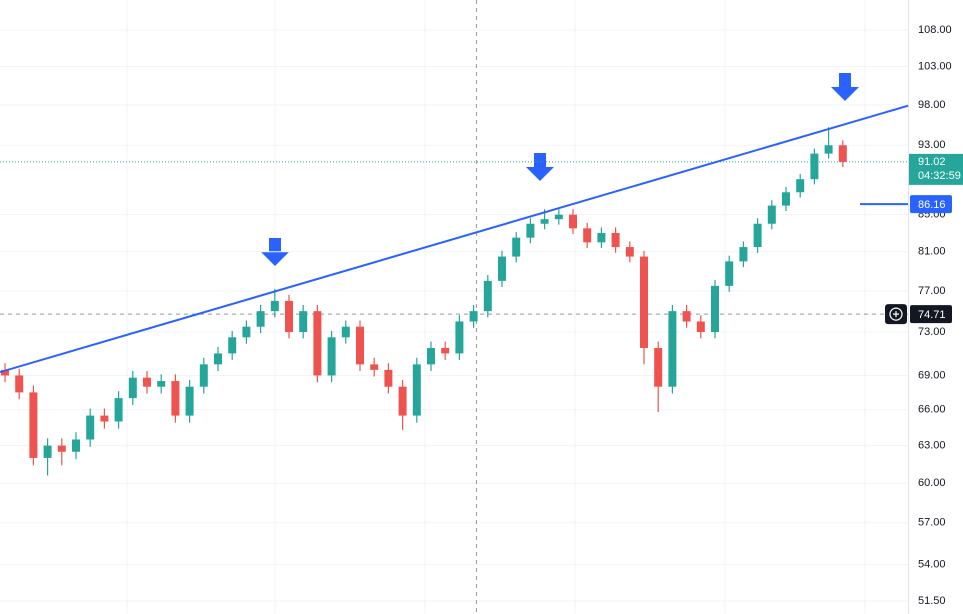  I want to click on y-tick-label: 93.00, so click(932, 145).